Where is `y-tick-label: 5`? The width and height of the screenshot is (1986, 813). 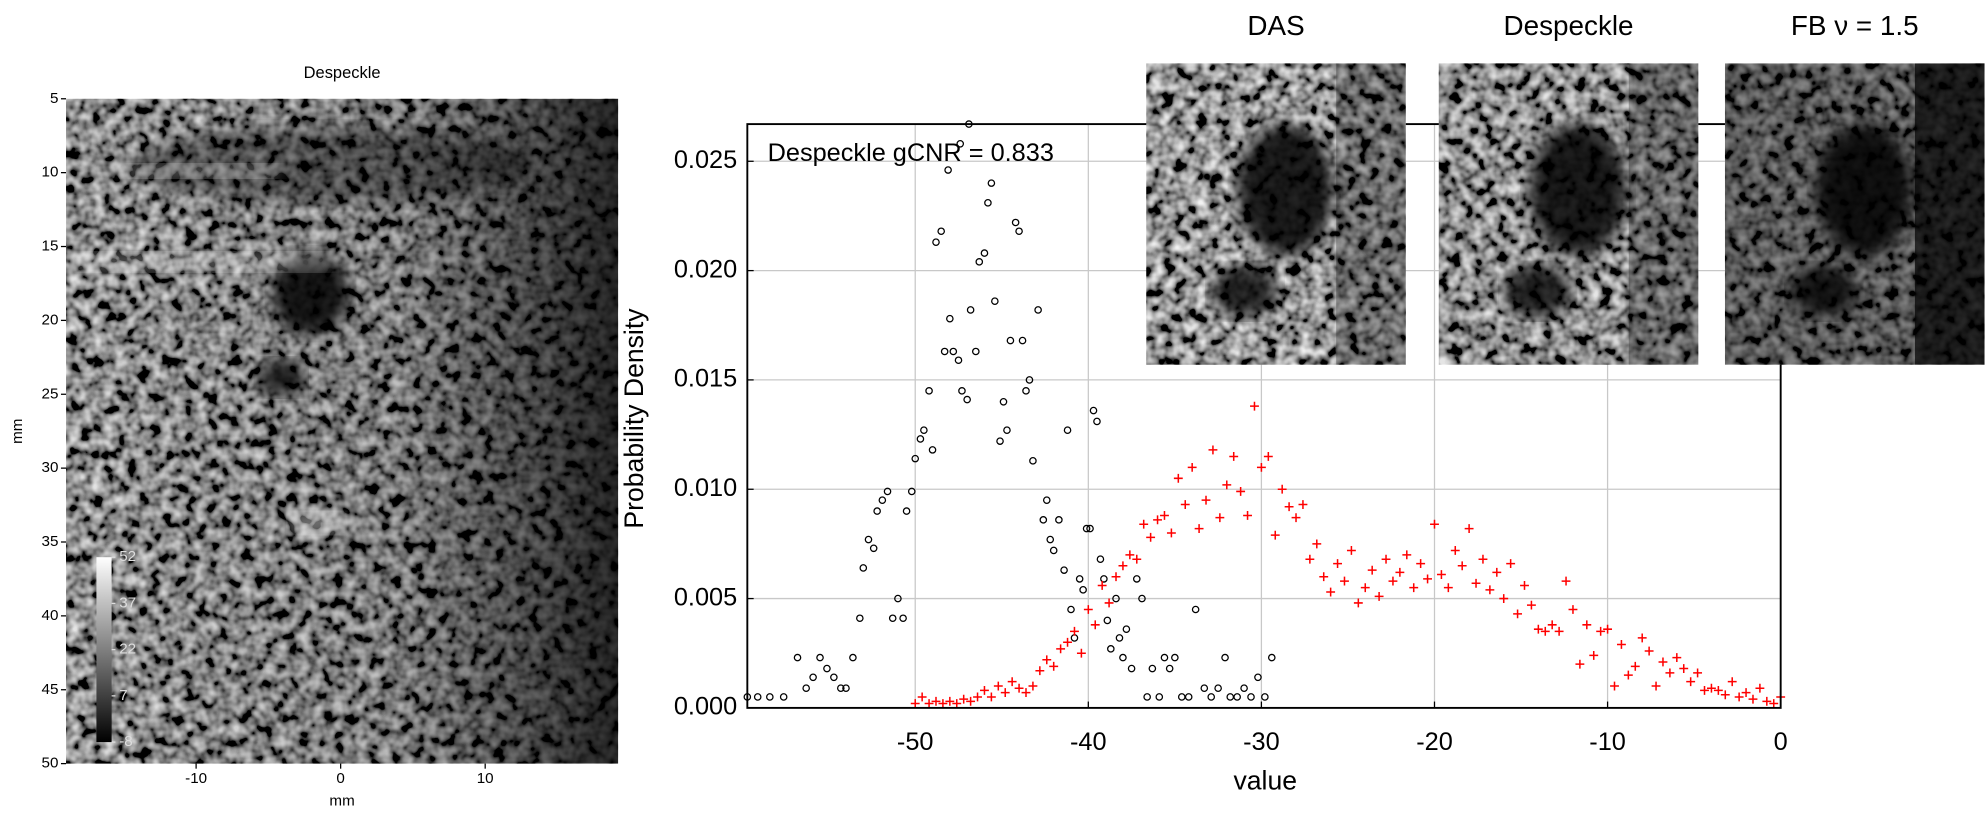 y-tick-label: 5 is located at coordinates (54, 98).